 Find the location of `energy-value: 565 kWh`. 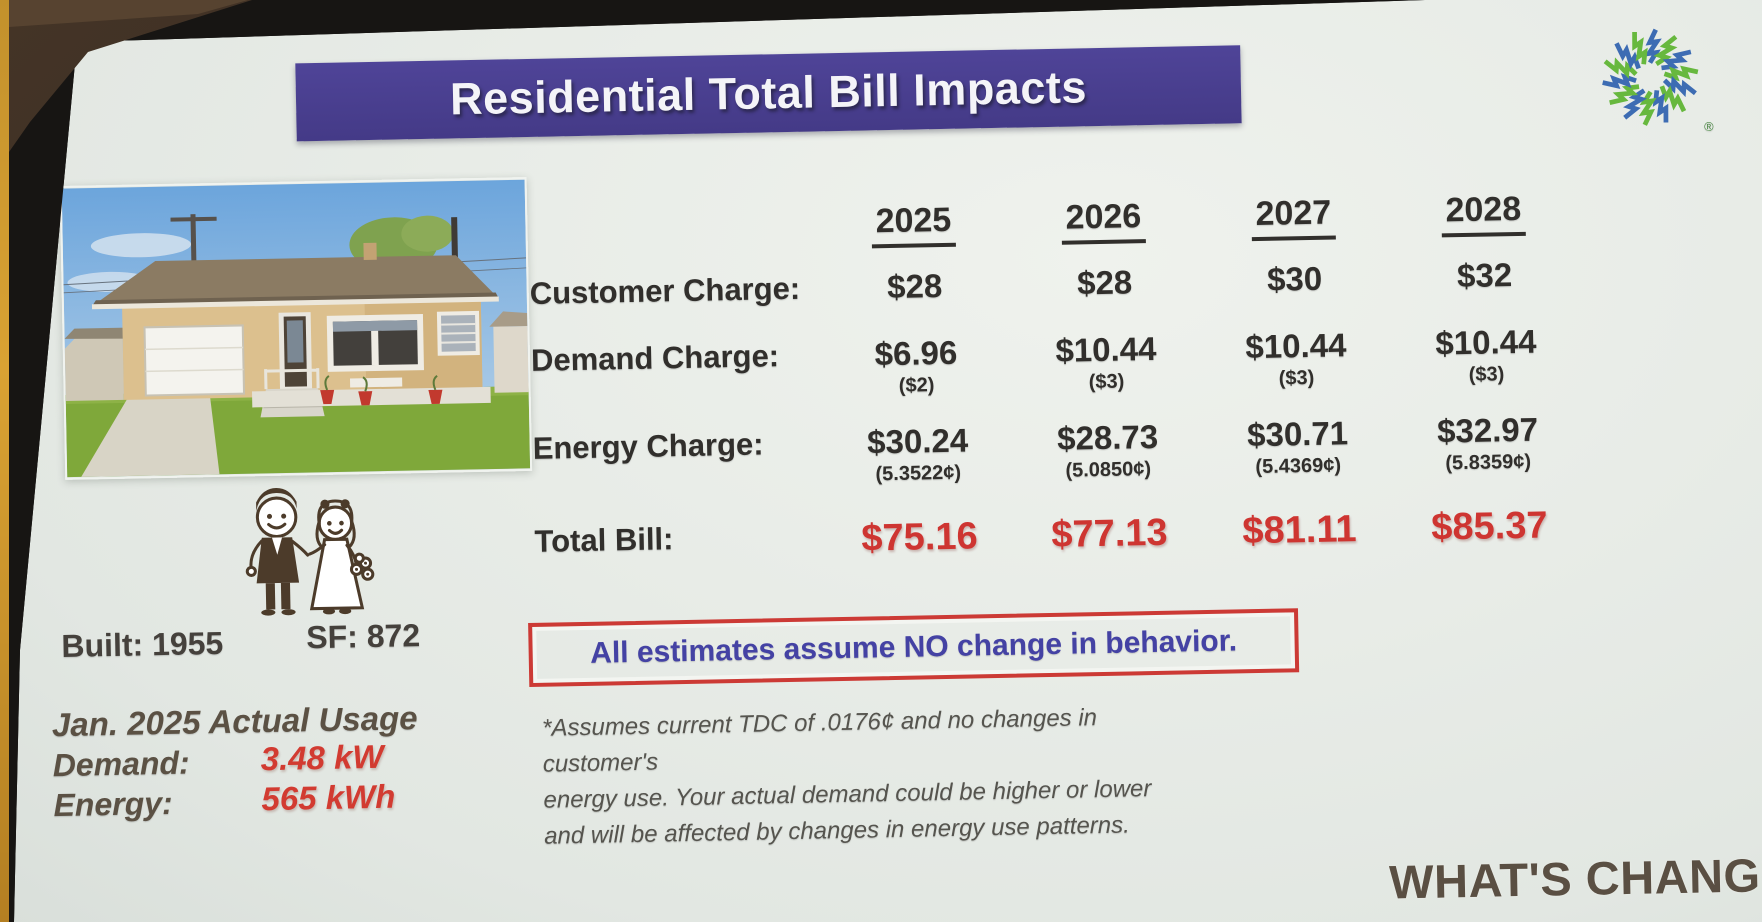

energy-value: 565 kWh is located at coordinates (328, 797).